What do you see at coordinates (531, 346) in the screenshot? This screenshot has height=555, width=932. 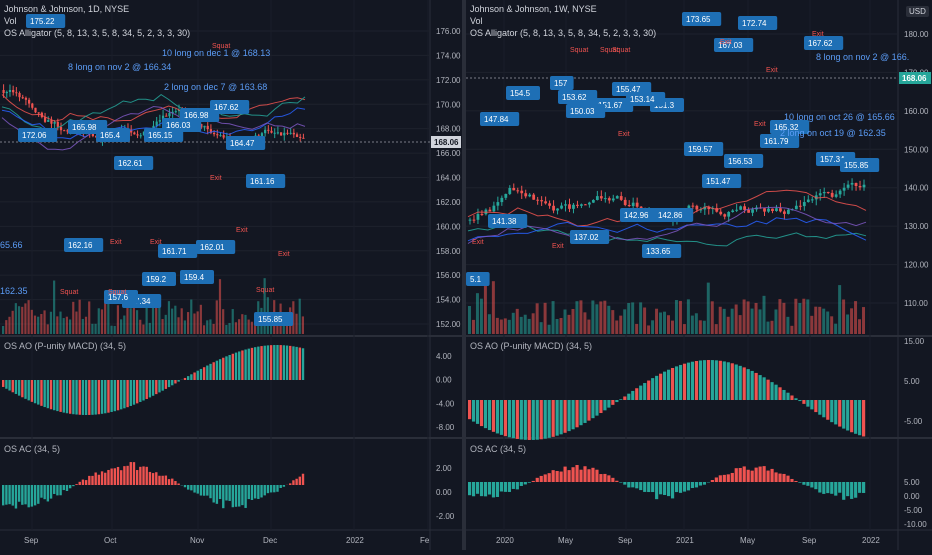 I see `right-ao-label: OS AO (P-unity MACD) (34, 5)` at bounding box center [531, 346].